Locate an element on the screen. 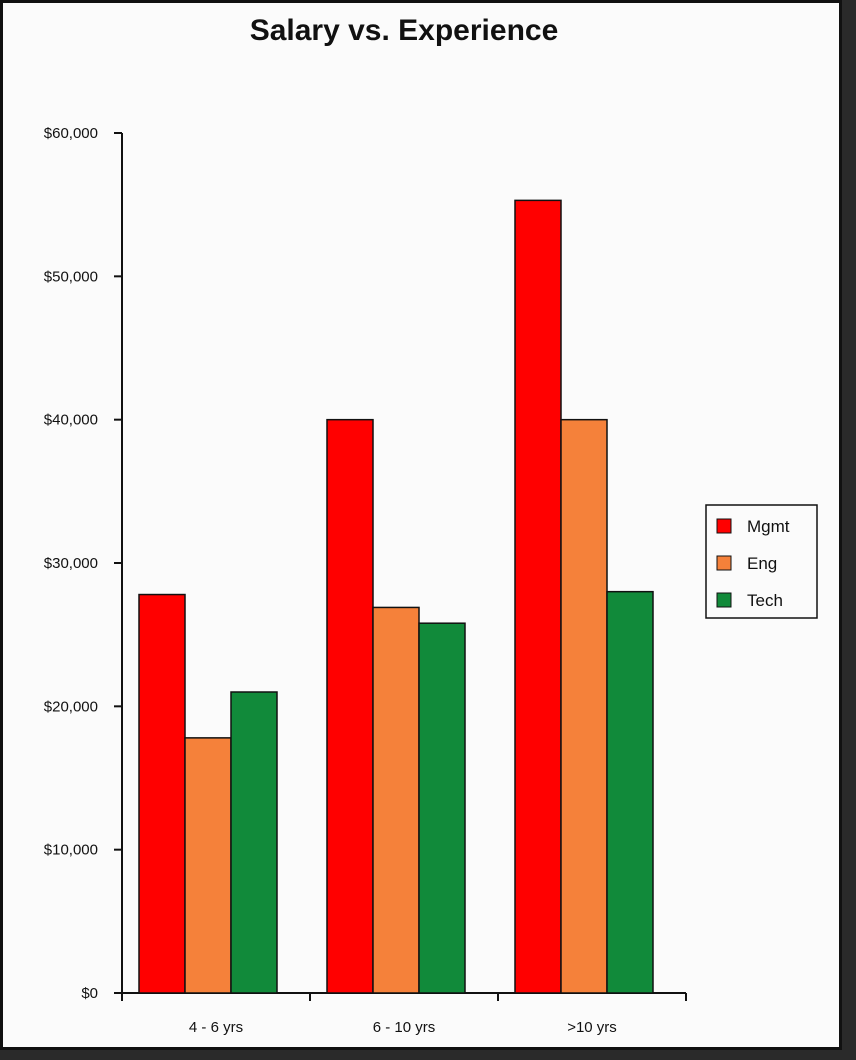  legend-label-tech: Tech is located at coordinates (765, 600).